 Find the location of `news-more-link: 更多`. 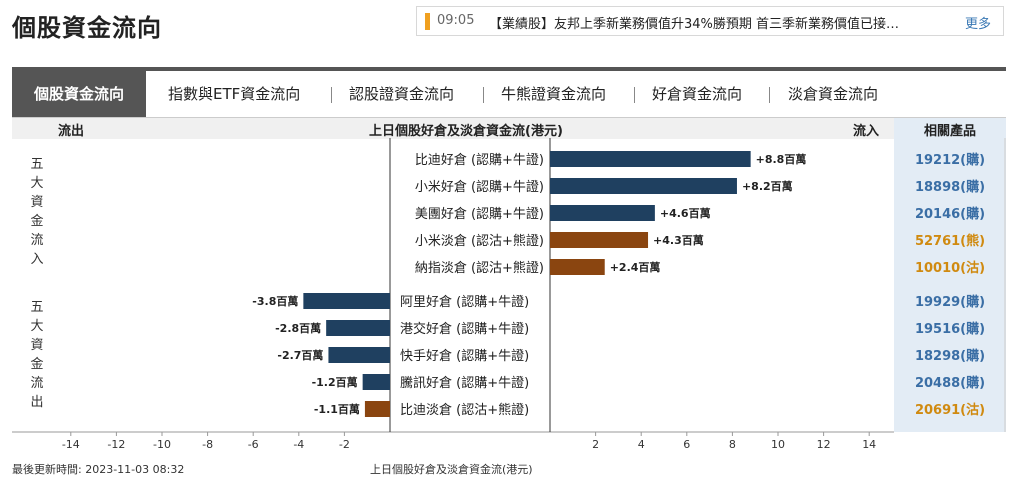

news-more-link: 更多 is located at coordinates (978, 24).